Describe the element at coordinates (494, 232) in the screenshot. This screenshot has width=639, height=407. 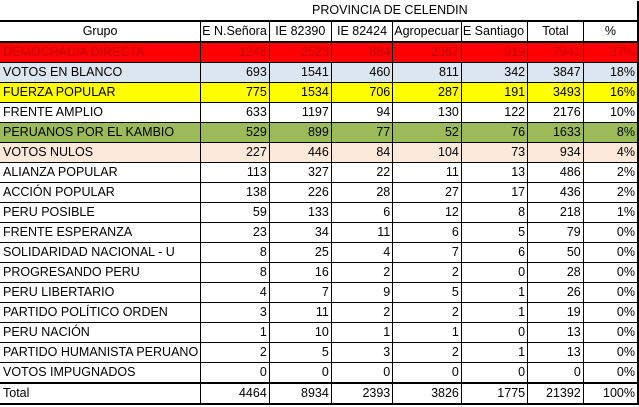
I see `cell-e-santiago: 5` at that location.